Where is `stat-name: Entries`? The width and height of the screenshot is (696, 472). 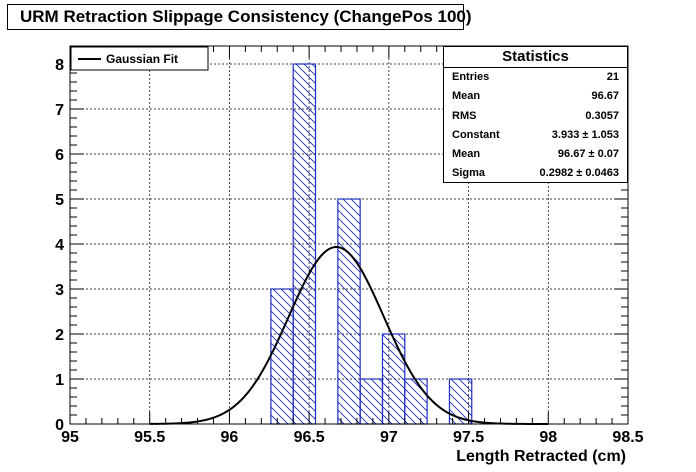 stat-name: Entries is located at coordinates (471, 77).